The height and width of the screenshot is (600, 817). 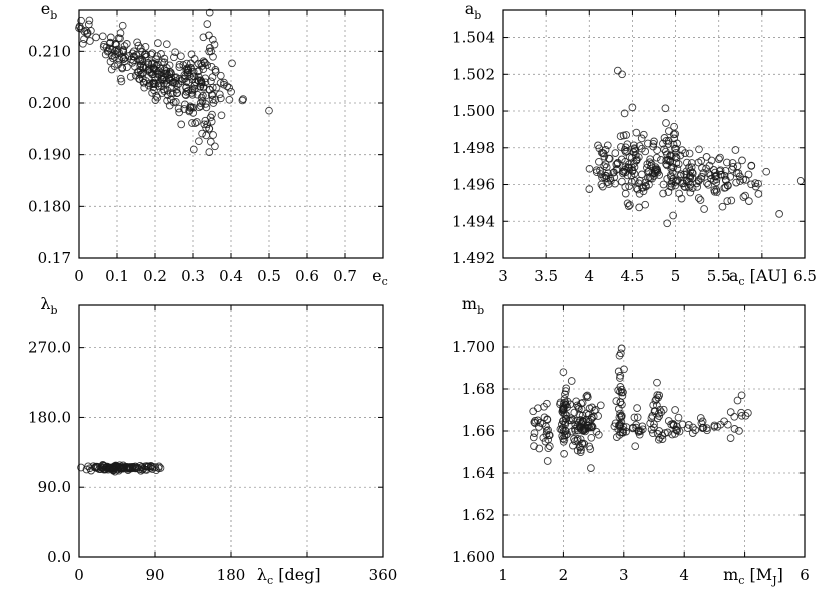 I want to click on y-tick-label-0.18: 0.180, so click(x=49, y=206).